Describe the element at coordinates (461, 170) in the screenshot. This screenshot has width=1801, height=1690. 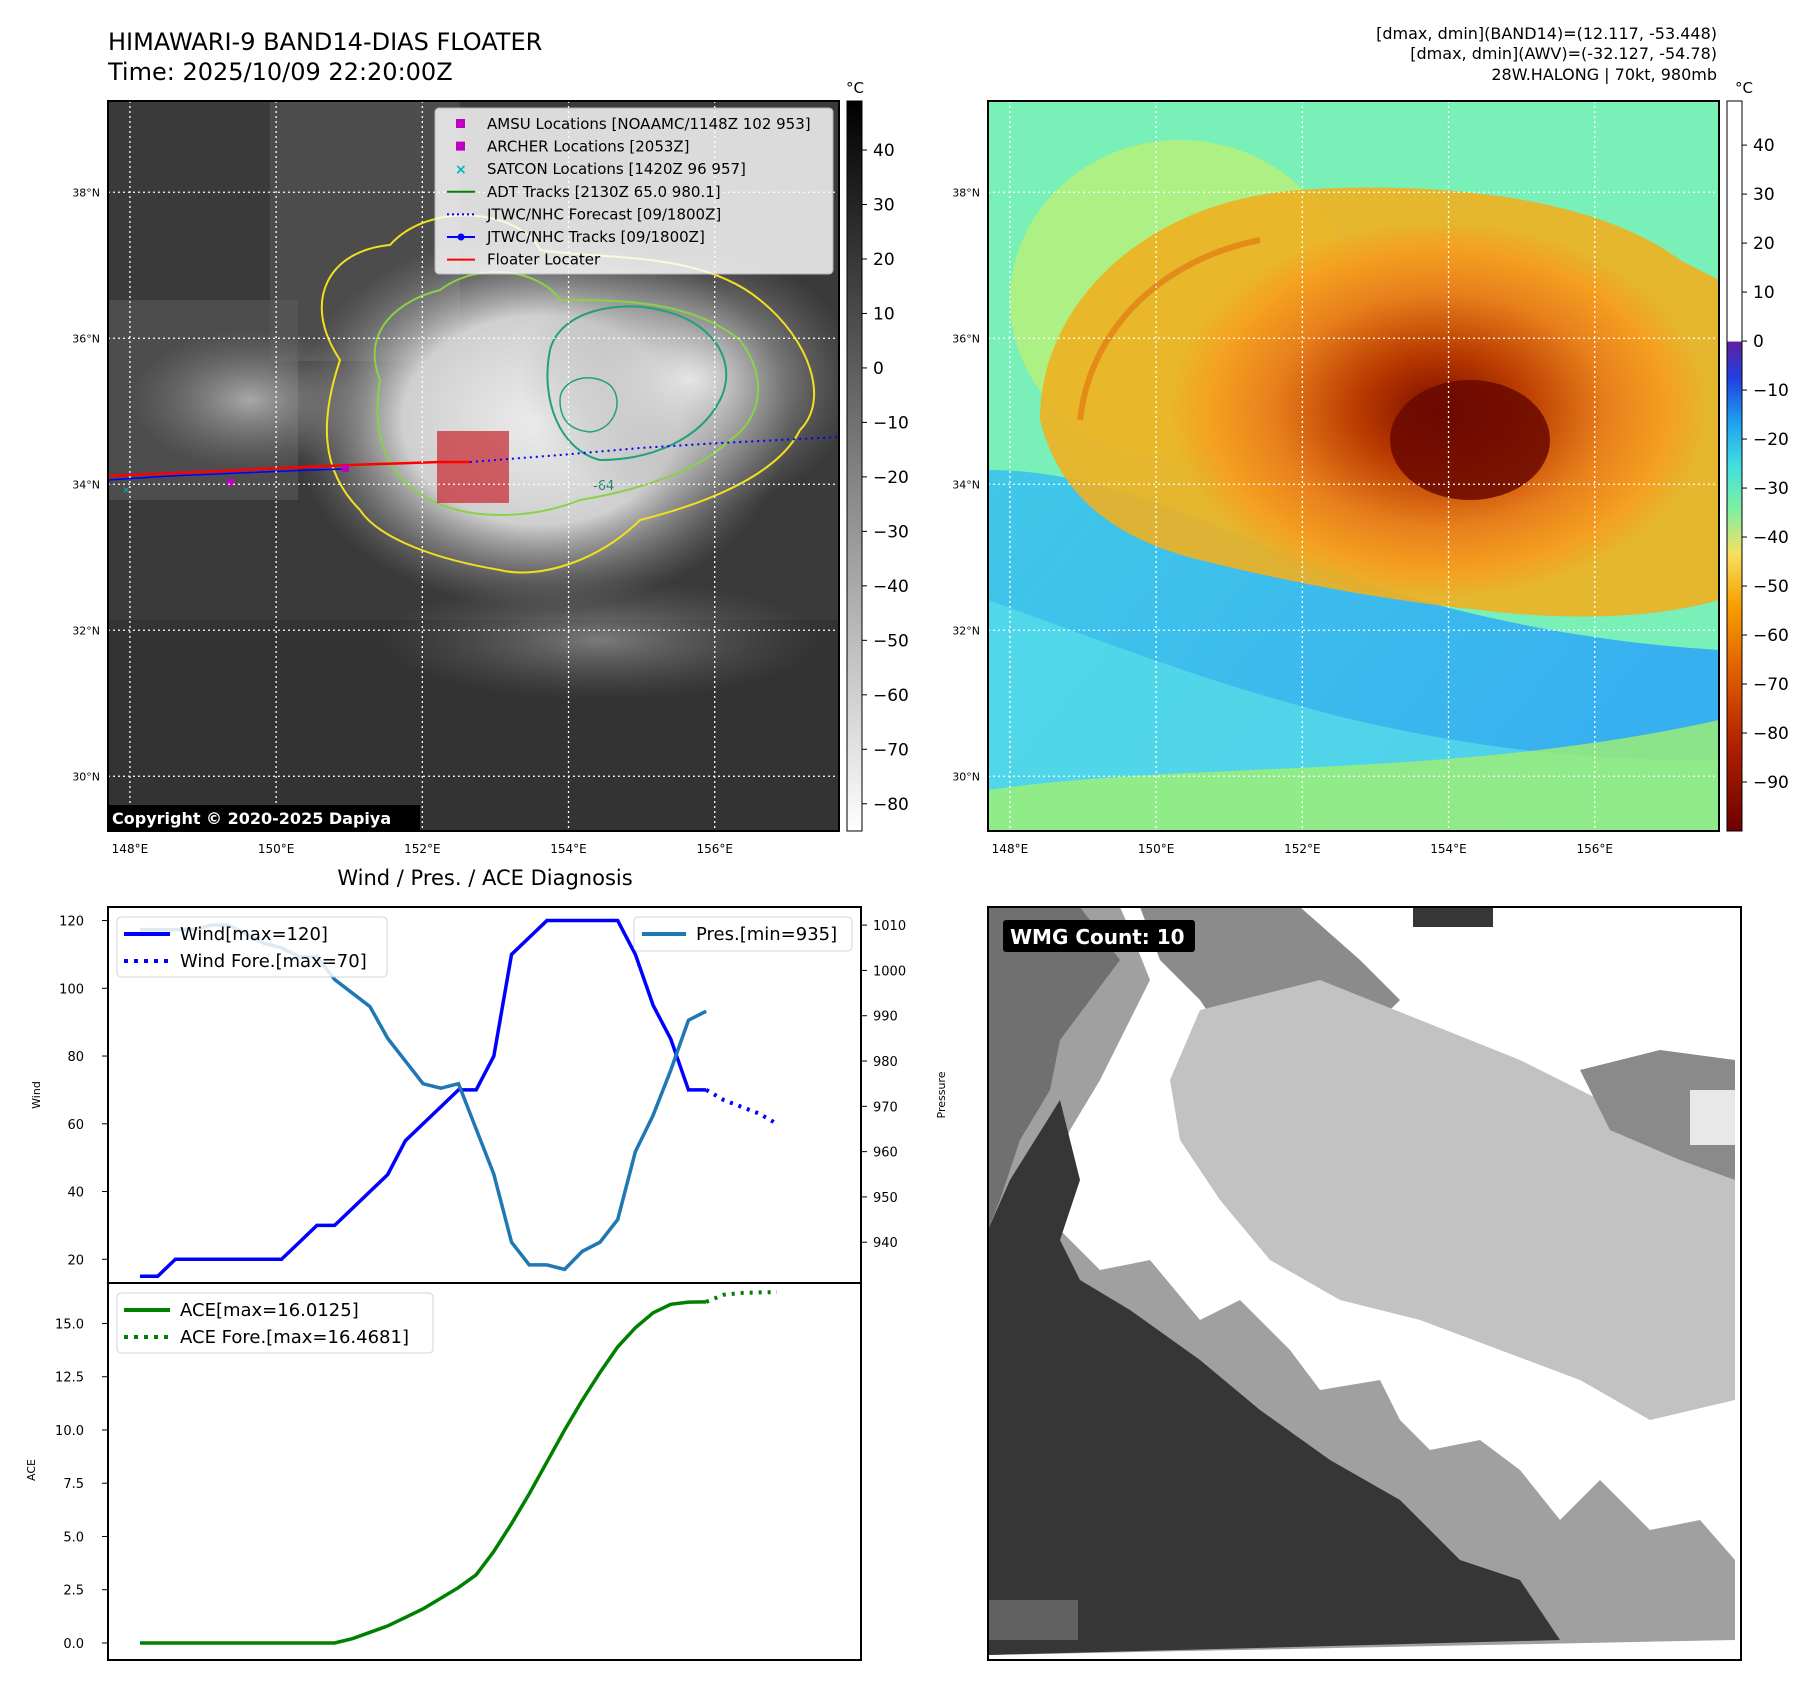
I see `legend-marker-x: ×` at that location.